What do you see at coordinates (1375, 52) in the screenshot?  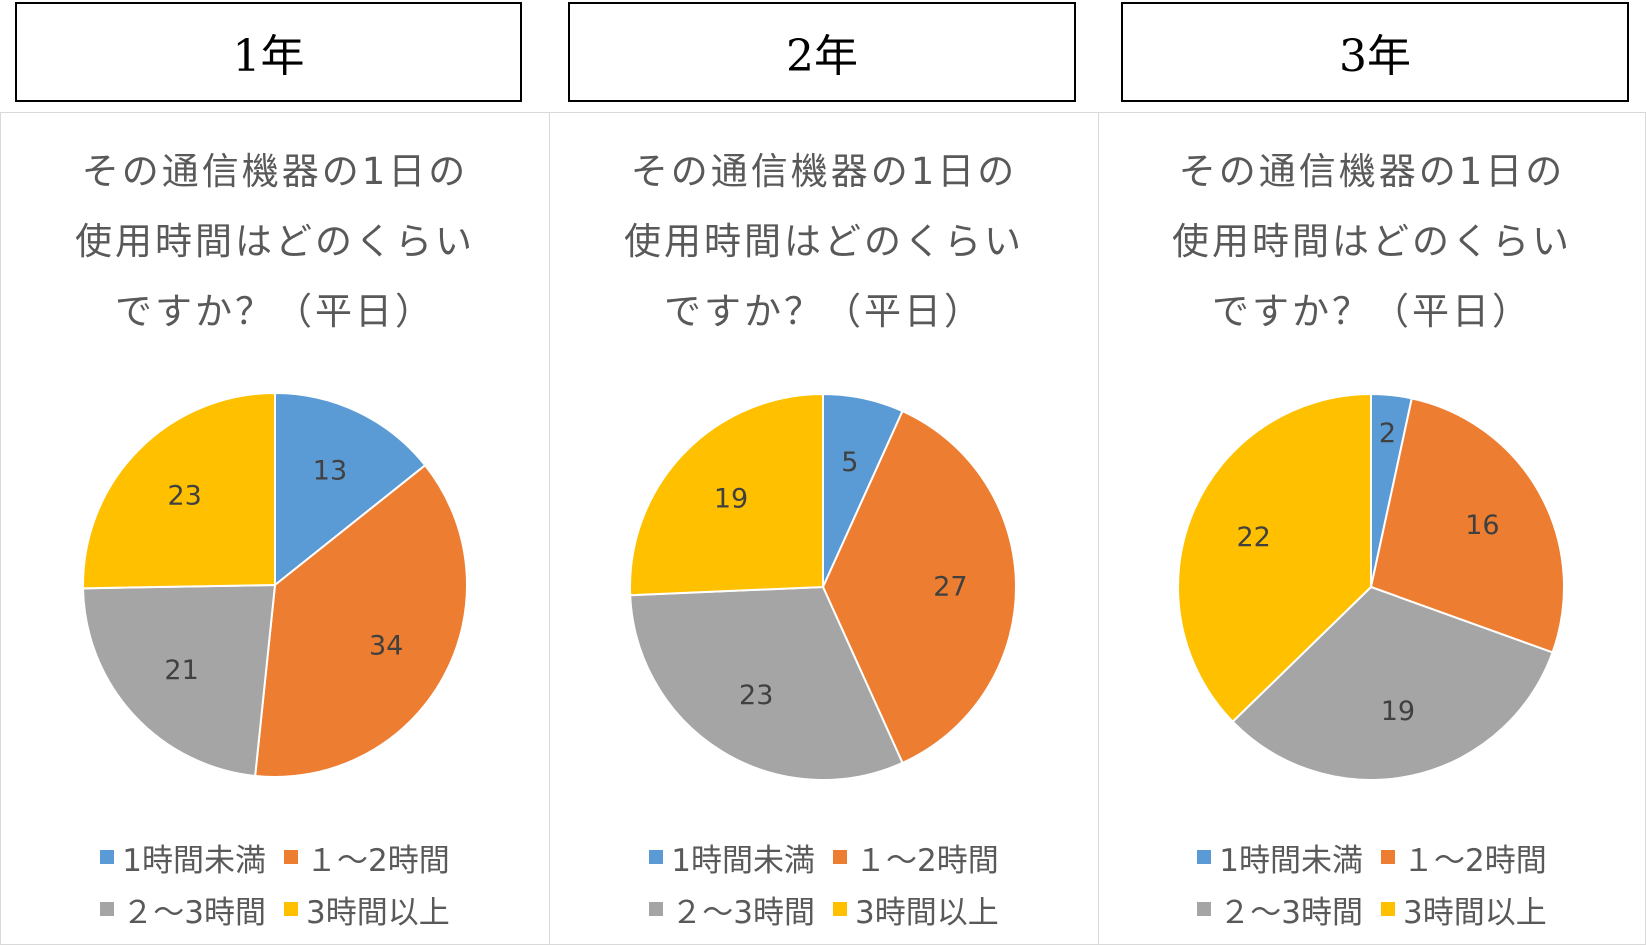 I see `grade-header-3: 3年` at bounding box center [1375, 52].